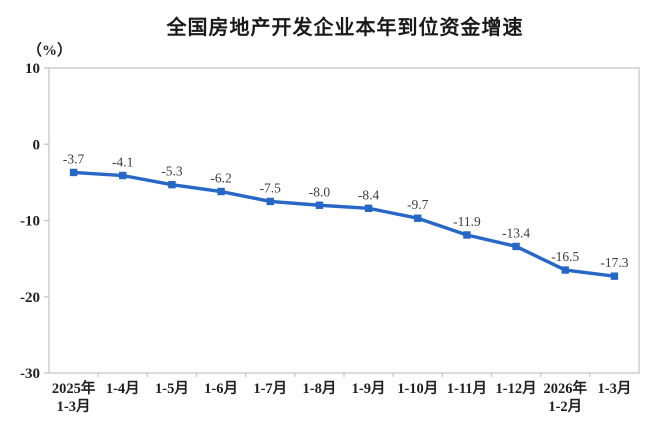  What do you see at coordinates (418, 204) in the screenshot?
I see `data-point-label: -9.7` at bounding box center [418, 204].